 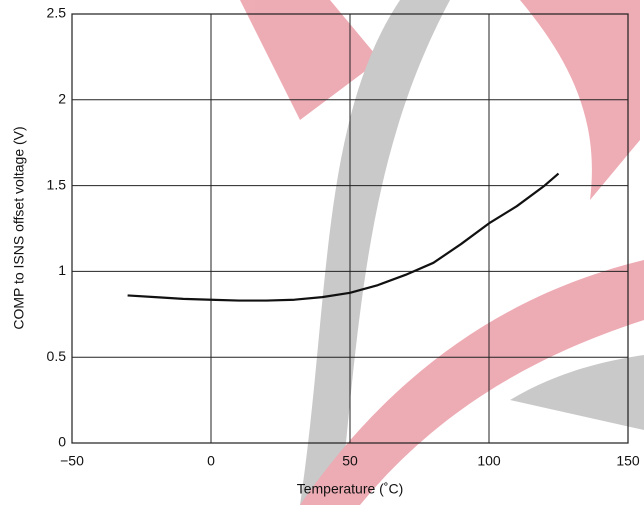 What do you see at coordinates (57, 184) in the screenshot?
I see `y-tick-label: 1.5` at bounding box center [57, 184].